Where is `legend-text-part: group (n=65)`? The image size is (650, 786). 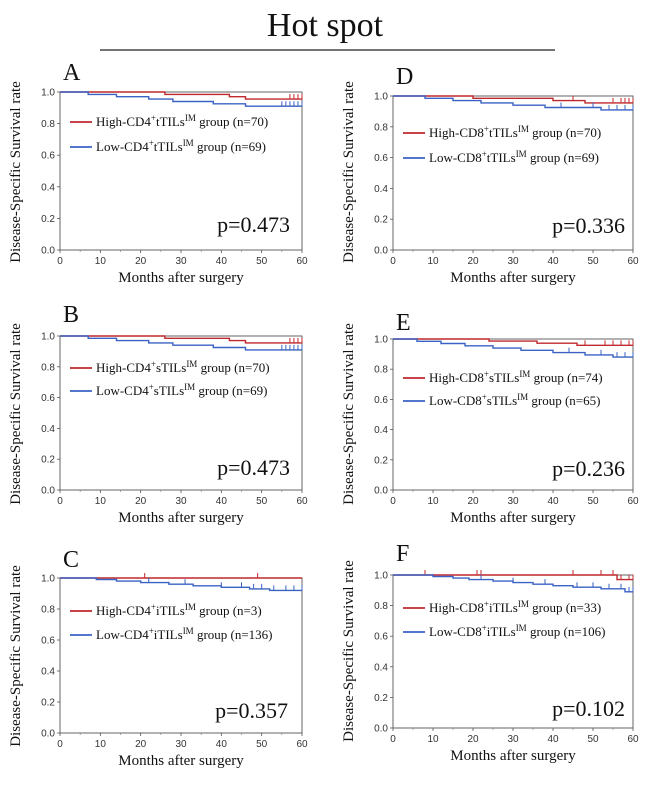
legend-text-part: group (n=65) is located at coordinates (564, 400).